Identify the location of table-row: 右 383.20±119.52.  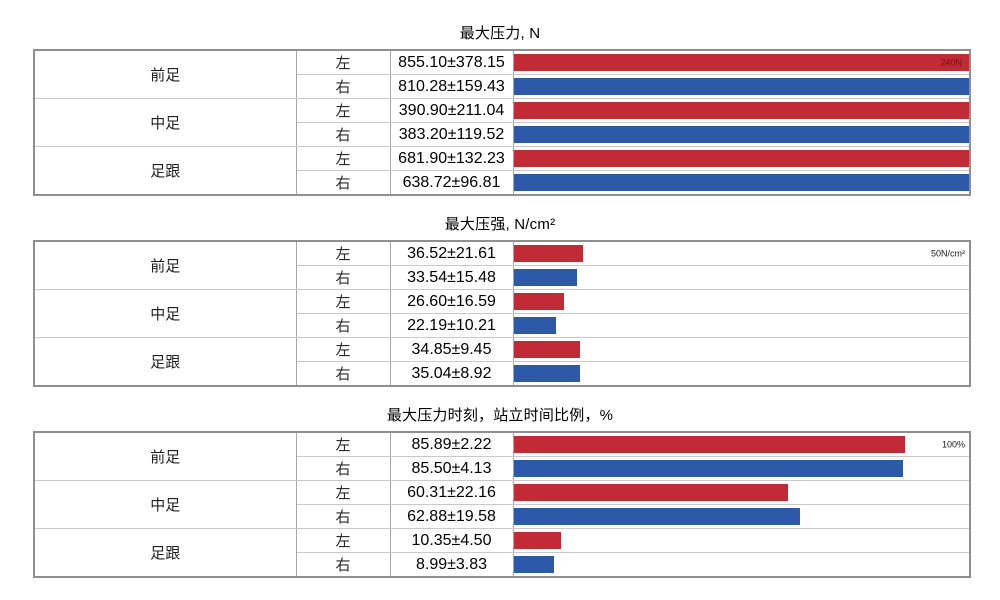
(502, 134).